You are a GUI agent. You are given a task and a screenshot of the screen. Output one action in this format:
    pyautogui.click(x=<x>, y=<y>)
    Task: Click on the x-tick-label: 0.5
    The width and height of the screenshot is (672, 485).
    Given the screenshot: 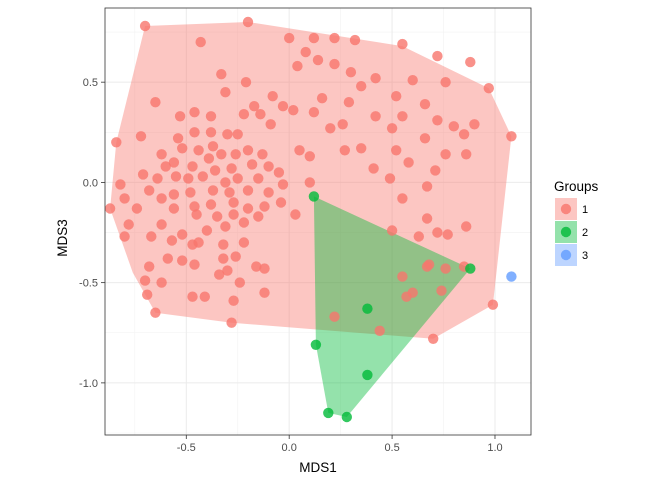 What is the action you would take?
    pyautogui.click(x=391, y=448)
    